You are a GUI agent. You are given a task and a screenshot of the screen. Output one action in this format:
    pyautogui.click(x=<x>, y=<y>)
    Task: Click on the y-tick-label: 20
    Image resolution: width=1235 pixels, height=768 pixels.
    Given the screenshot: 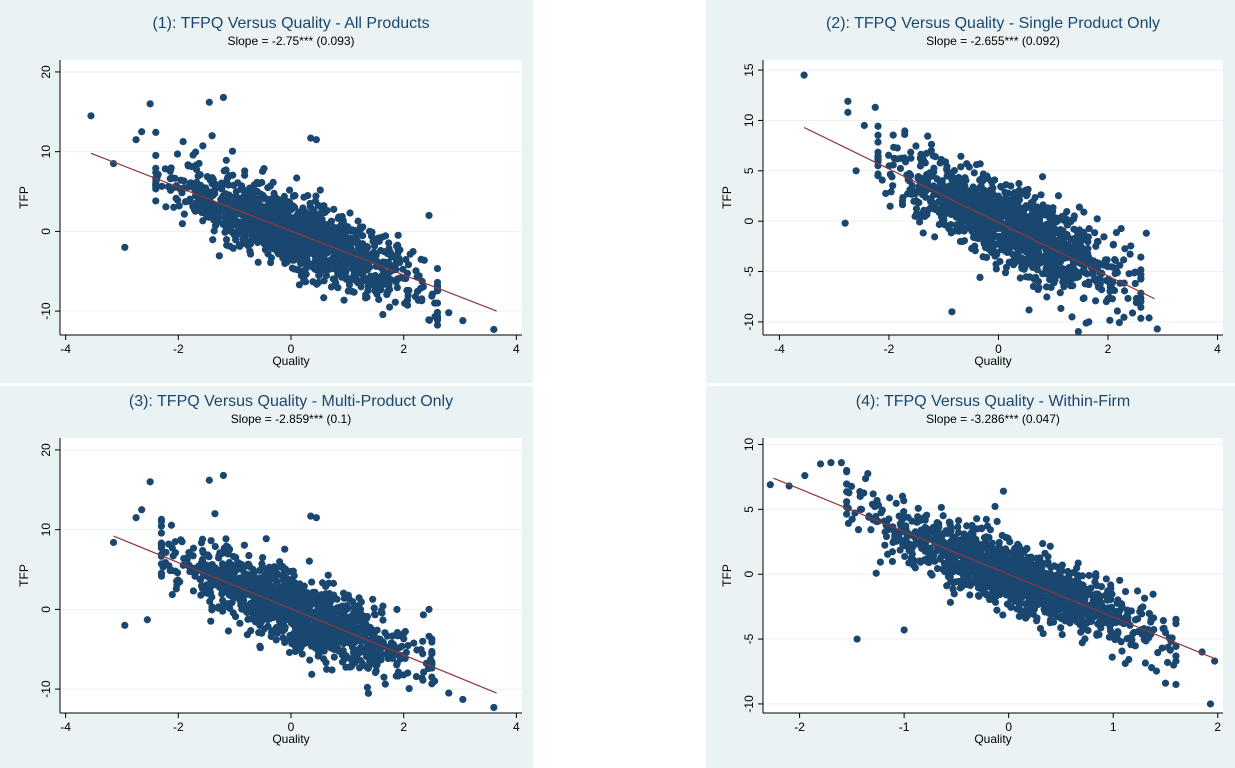 What is the action you would take?
    pyautogui.click(x=46, y=72)
    